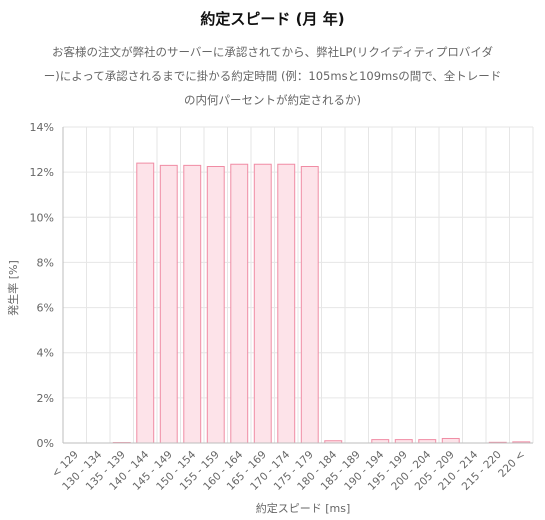 This screenshot has height=520, width=545. What do you see at coordinates (45, 353) in the screenshot?
I see `y-tick-label: 4%` at bounding box center [45, 353].